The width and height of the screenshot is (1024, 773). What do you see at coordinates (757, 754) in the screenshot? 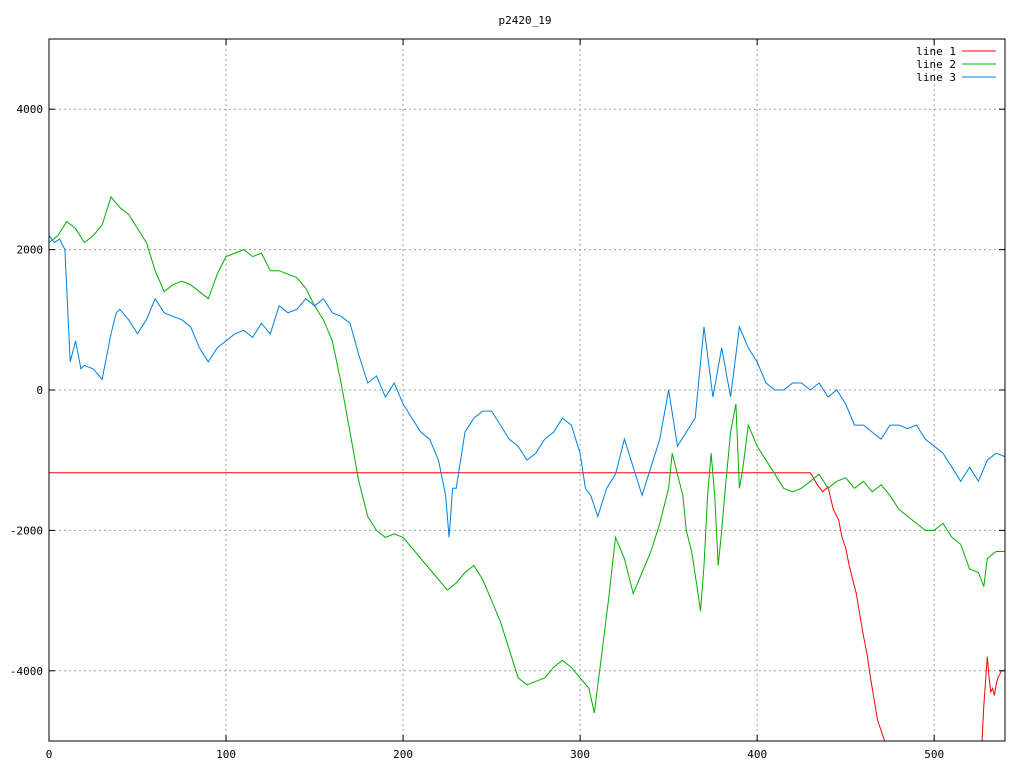
I see `x-tick-label: 400` at bounding box center [757, 754].